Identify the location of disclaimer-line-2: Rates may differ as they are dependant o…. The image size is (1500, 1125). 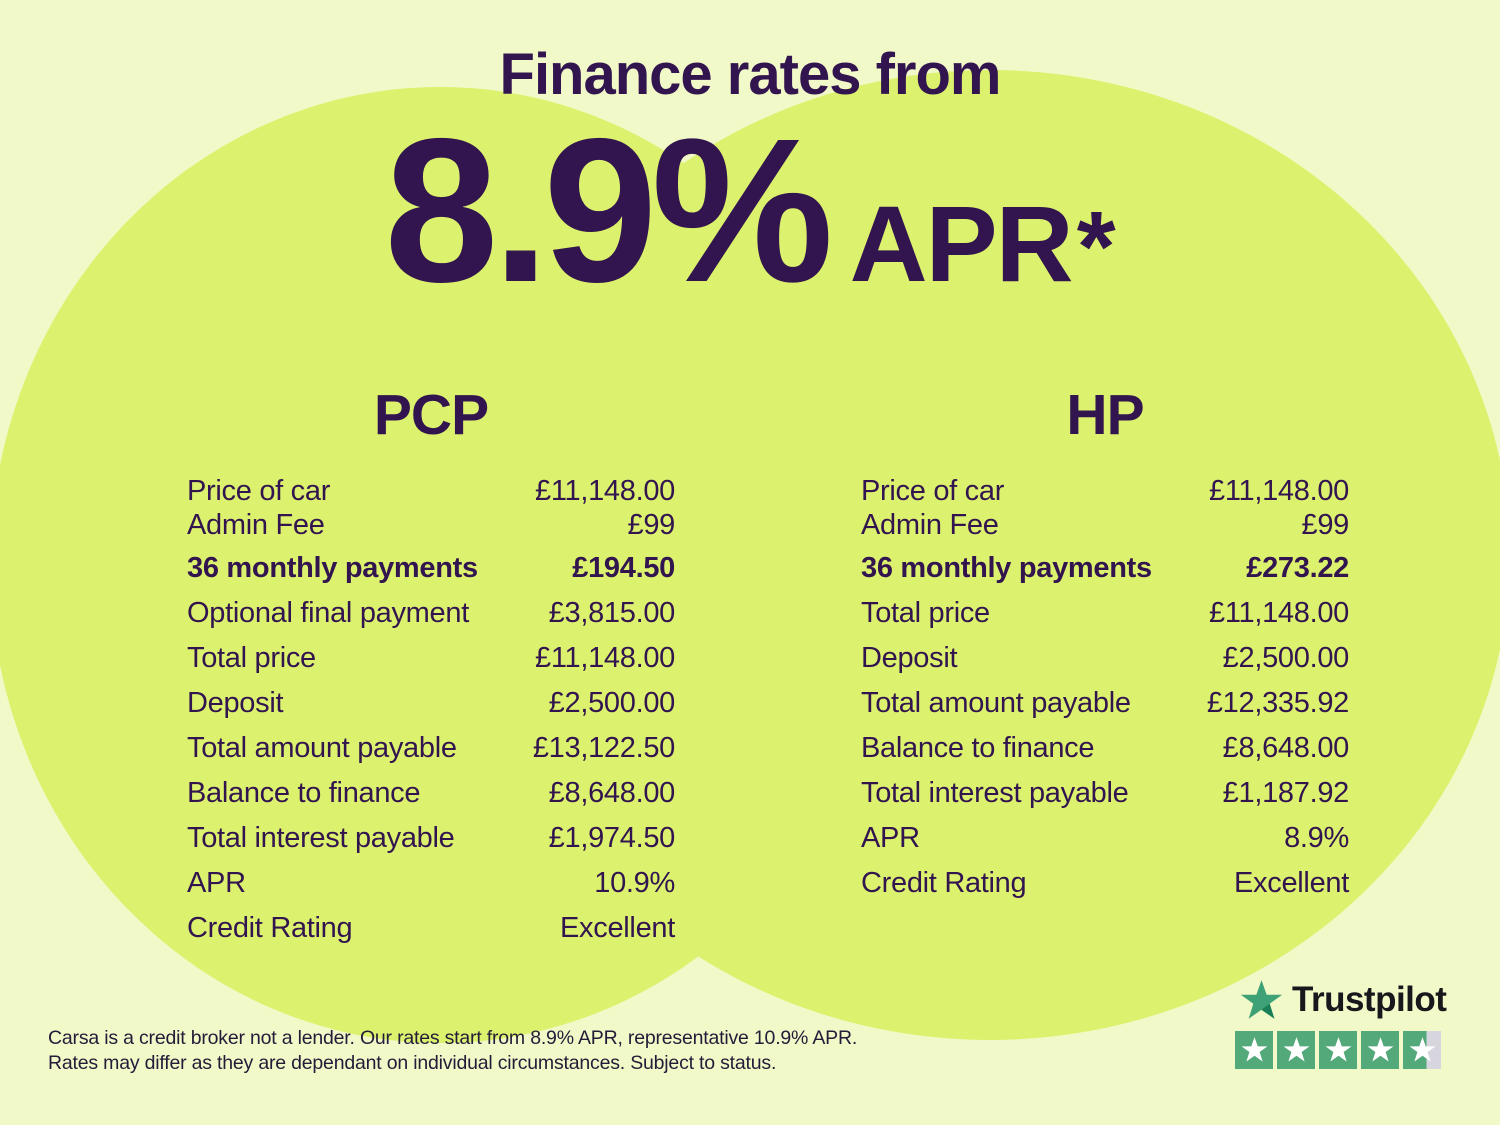
(412, 1063).